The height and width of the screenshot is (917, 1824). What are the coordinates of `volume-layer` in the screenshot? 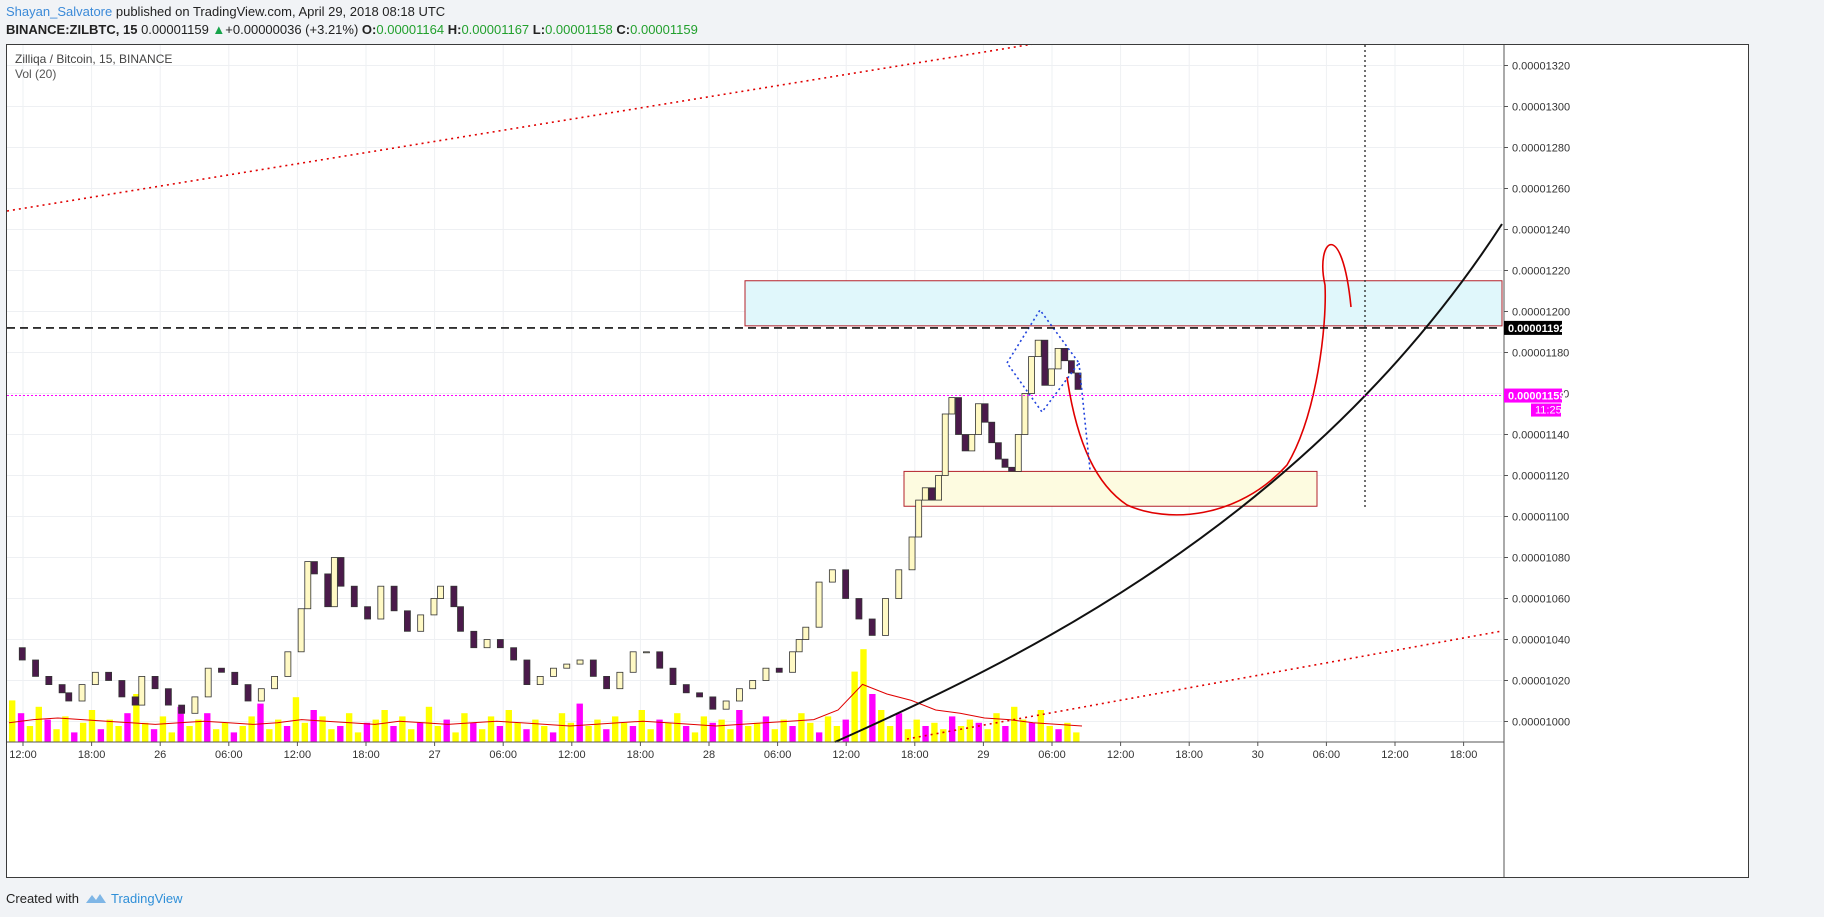 It's located at (545, 695).